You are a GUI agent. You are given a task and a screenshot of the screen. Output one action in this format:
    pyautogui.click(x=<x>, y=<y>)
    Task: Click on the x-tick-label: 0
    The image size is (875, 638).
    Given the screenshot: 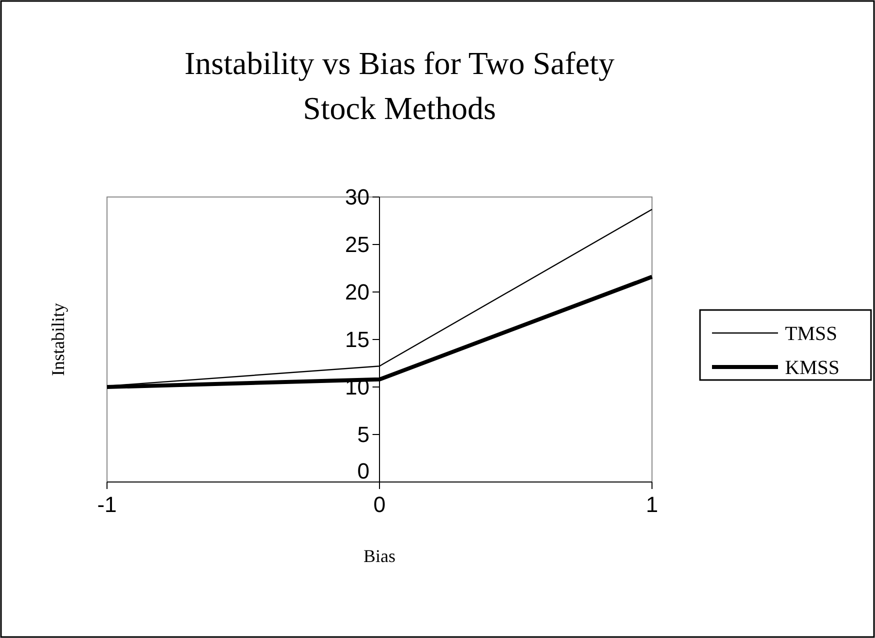 What is the action you would take?
    pyautogui.click(x=379, y=504)
    